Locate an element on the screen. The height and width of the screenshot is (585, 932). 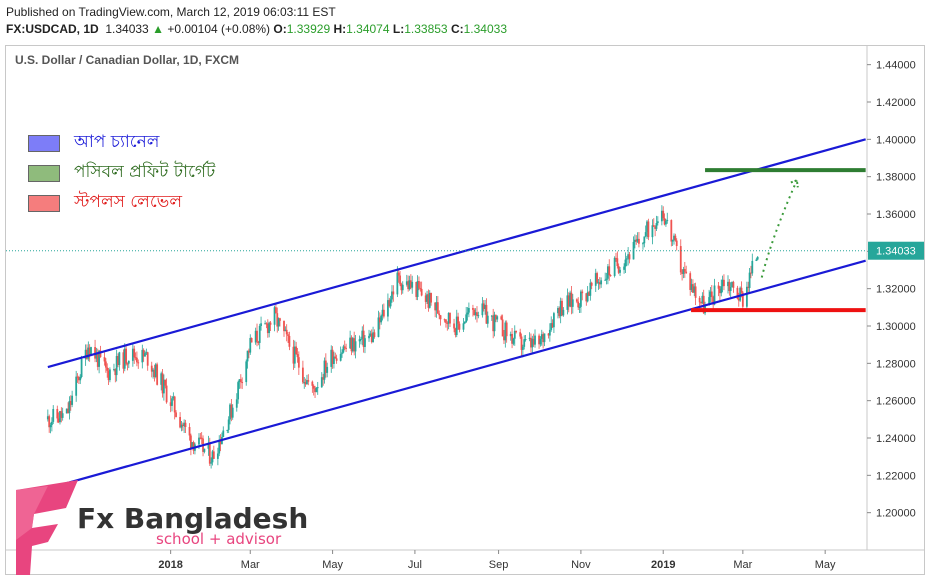
brand-logo-icon is located at coordinates (47, 527).